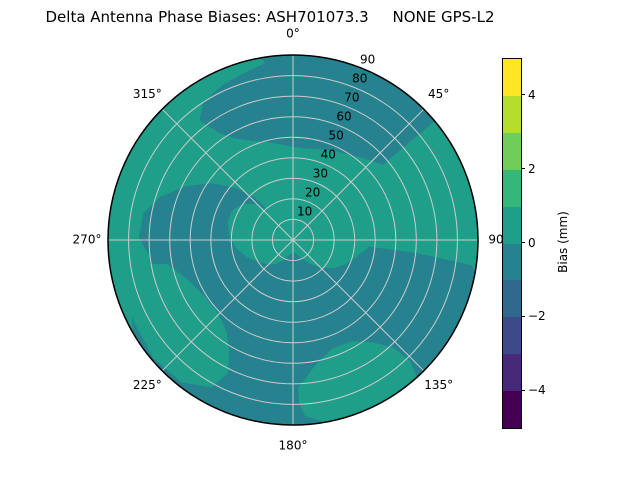  Describe the element at coordinates (320, 173) in the screenshot. I see `radial-tick-label: 30` at that location.